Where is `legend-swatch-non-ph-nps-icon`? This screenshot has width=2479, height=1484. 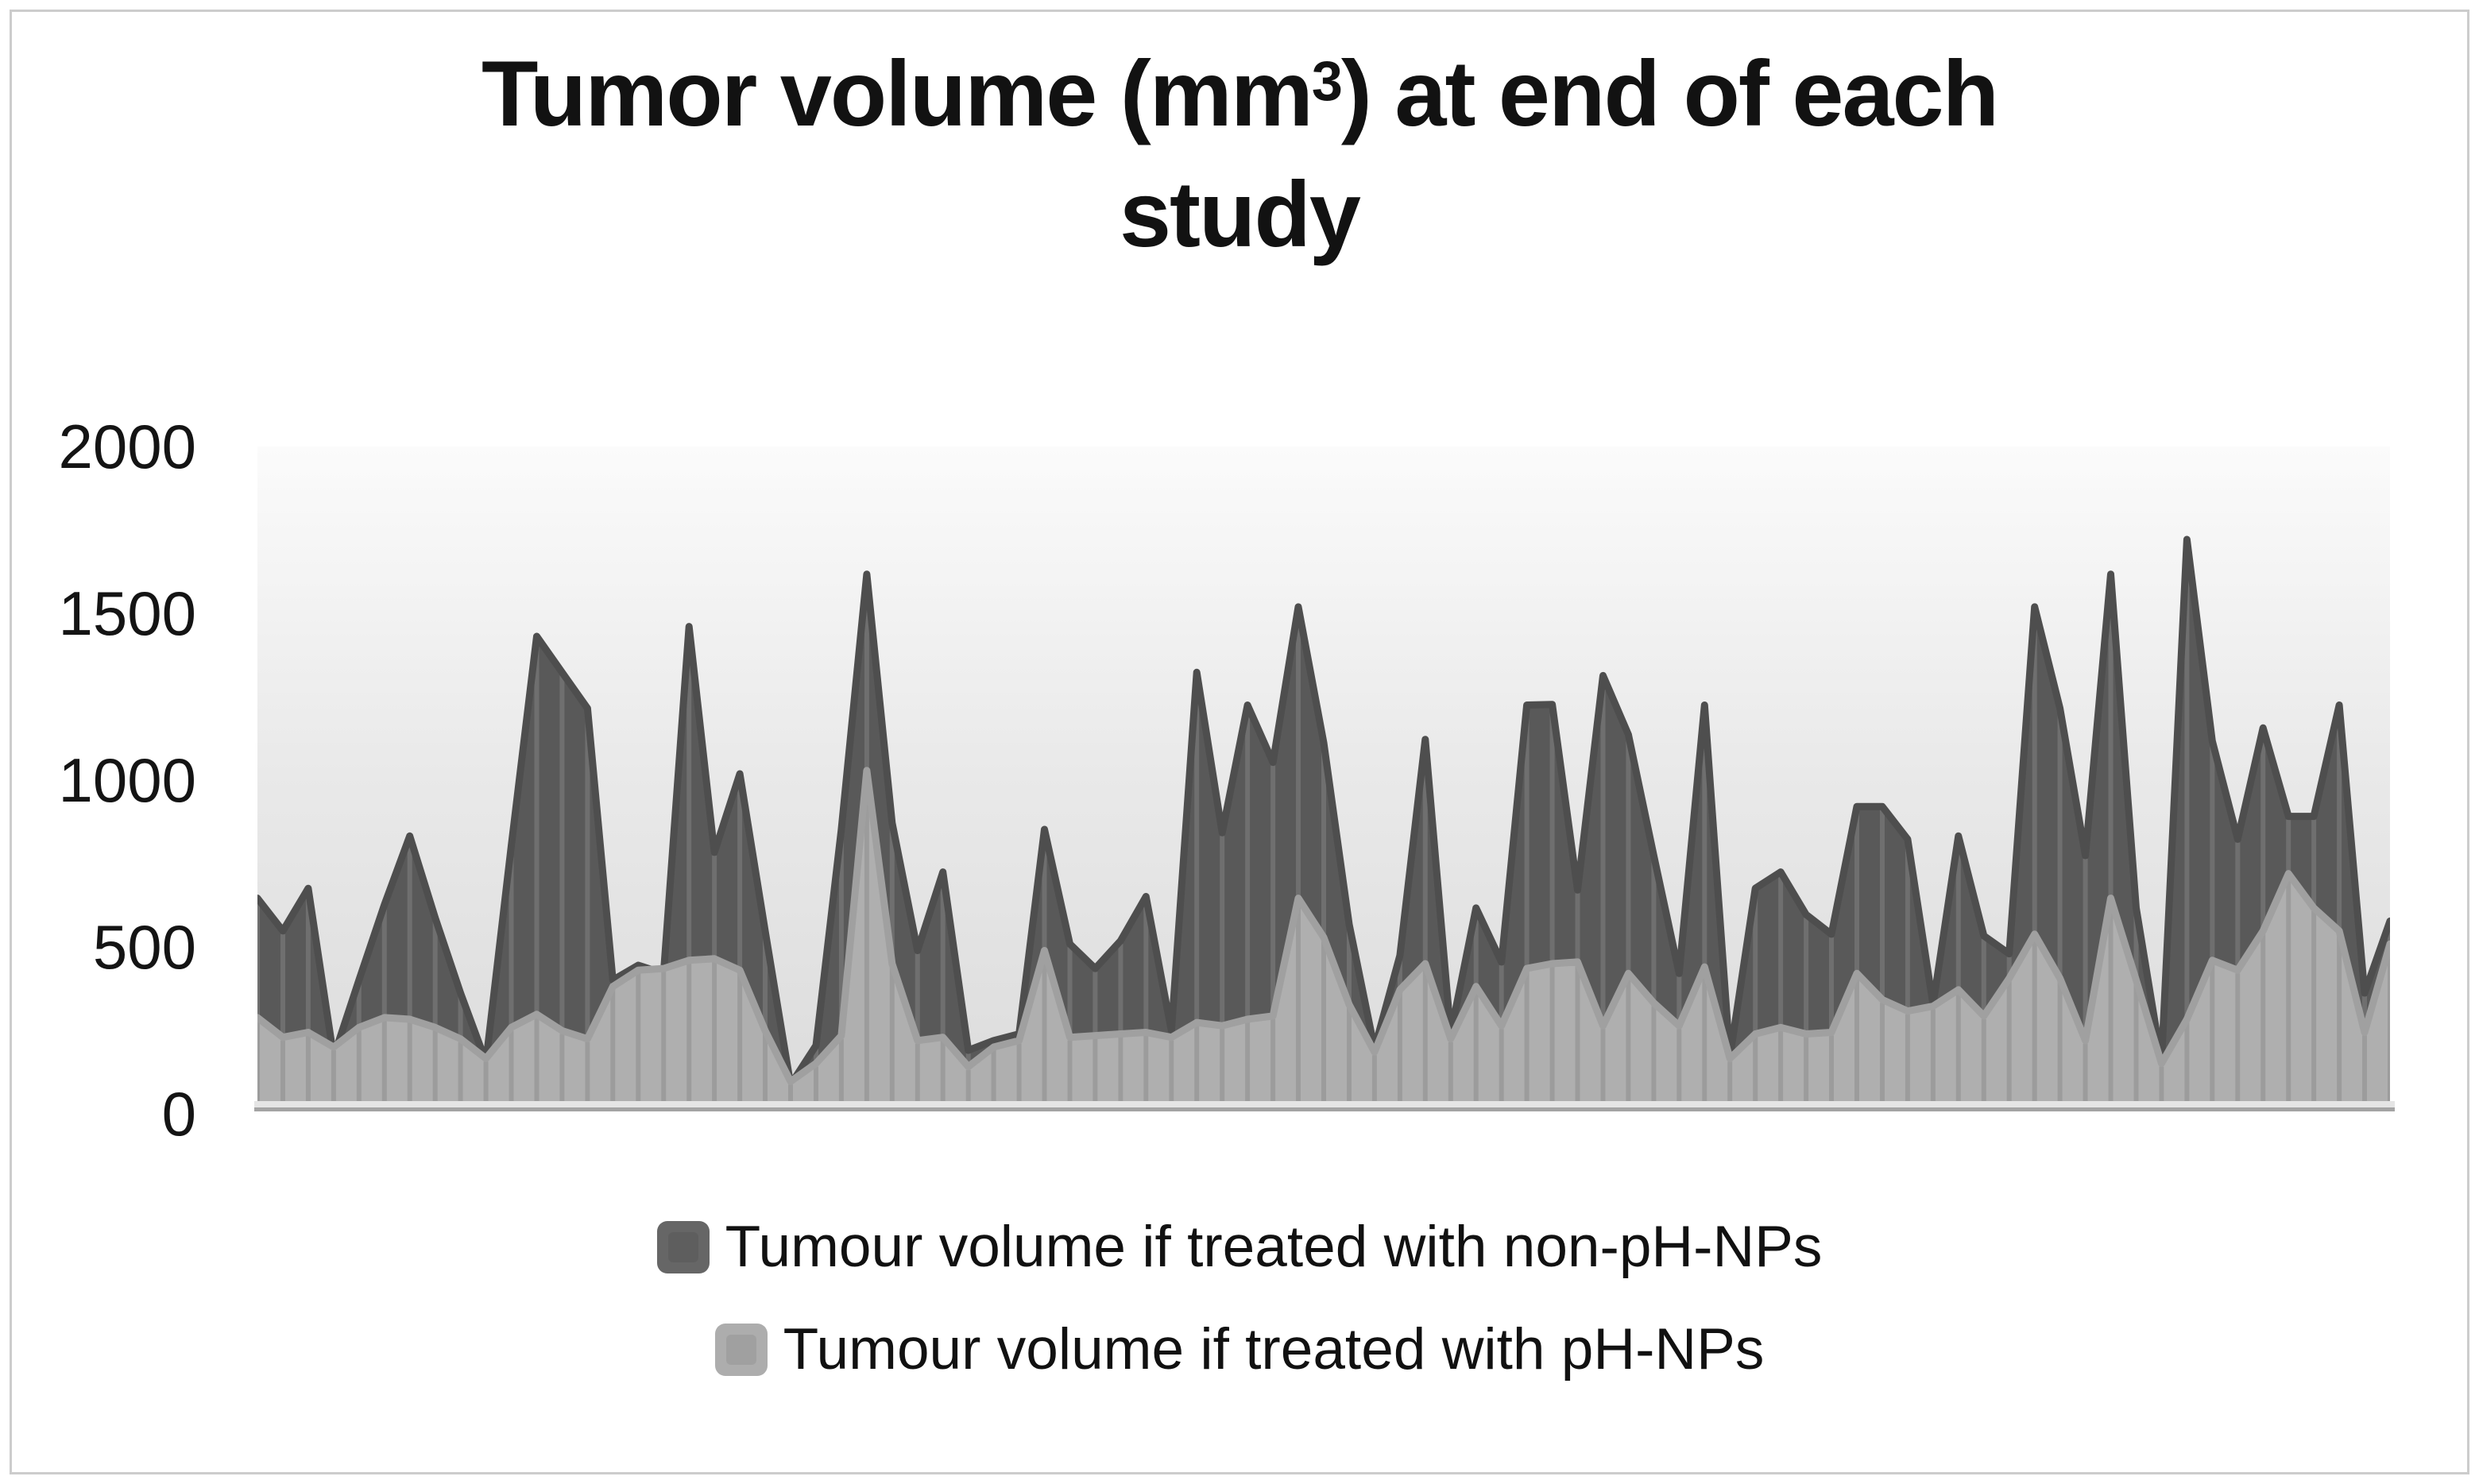 legend-swatch-non-ph-nps-icon is located at coordinates (683, 1246).